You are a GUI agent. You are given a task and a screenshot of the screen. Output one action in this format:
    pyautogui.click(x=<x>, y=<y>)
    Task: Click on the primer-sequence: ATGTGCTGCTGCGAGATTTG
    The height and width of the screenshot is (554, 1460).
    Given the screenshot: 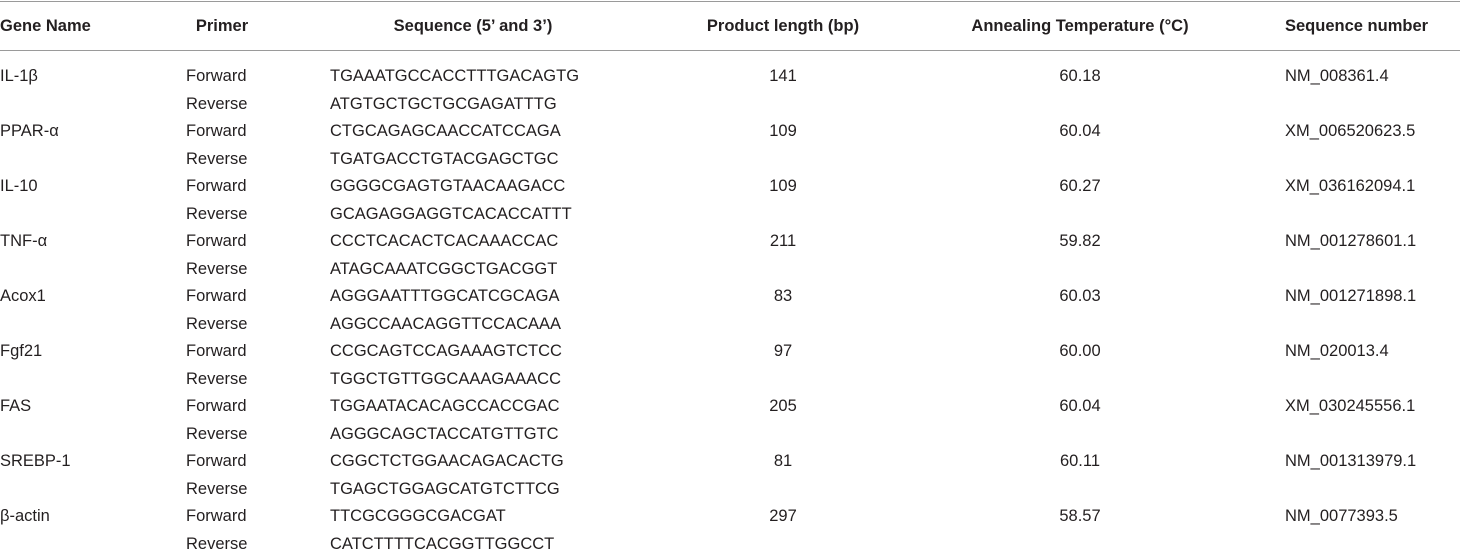 What is the action you would take?
    pyautogui.click(x=443, y=103)
    